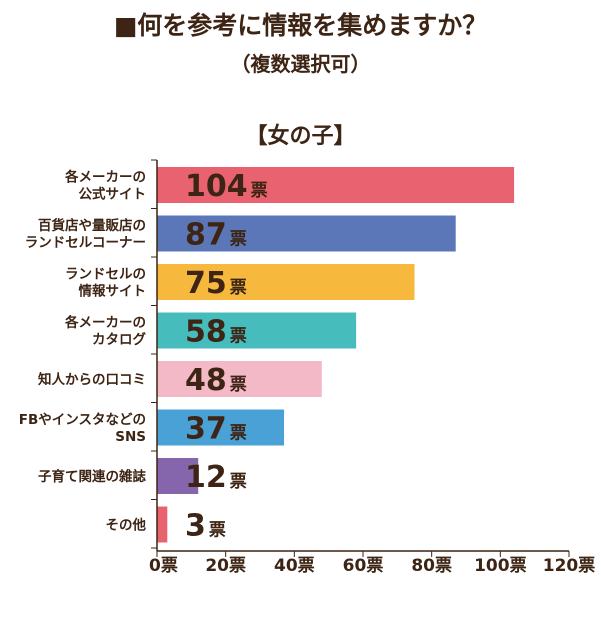 The width and height of the screenshot is (601, 617). What do you see at coordinates (113, 291) in the screenshot?
I see `category-label-3-line-2: 情報サイト` at bounding box center [113, 291].